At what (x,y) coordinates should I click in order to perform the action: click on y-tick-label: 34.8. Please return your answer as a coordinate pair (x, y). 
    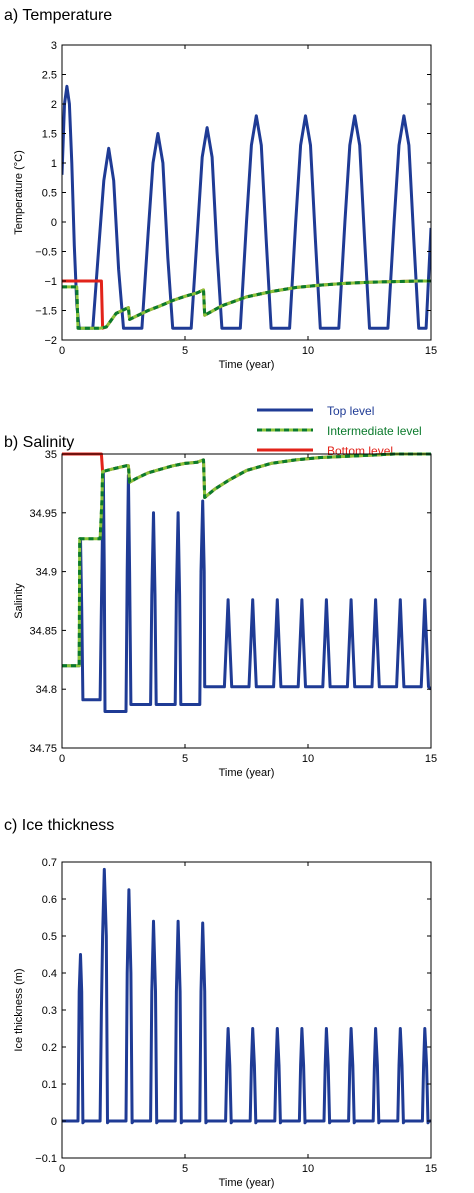
    Looking at the image, I should click on (46, 690).